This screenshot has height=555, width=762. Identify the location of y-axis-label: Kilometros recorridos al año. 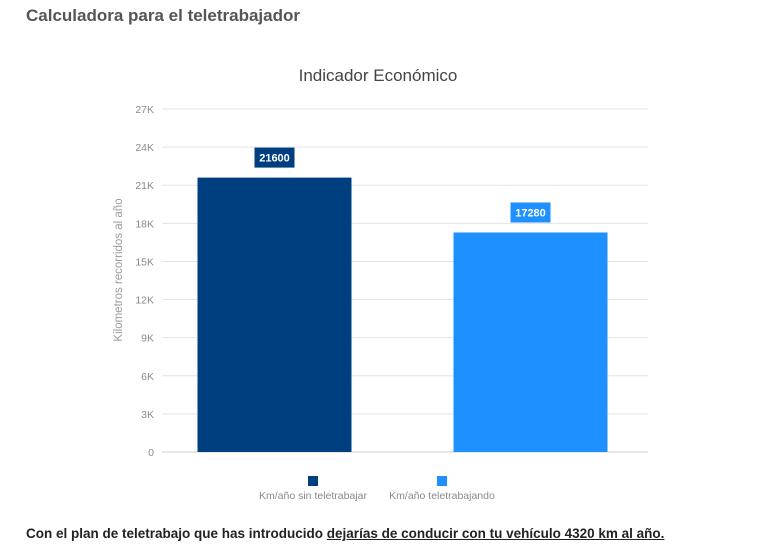
(119, 269).